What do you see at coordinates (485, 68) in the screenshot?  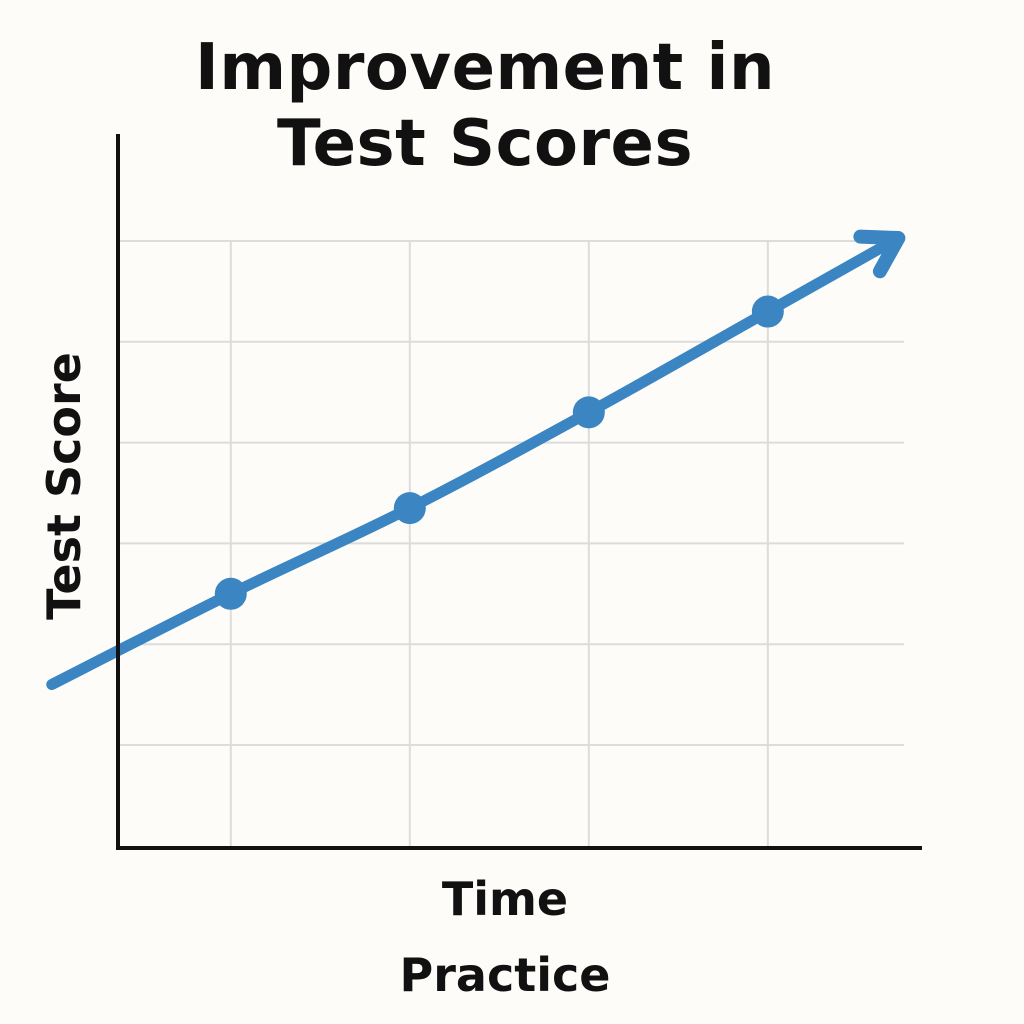 I see `chart-title-line-1: Improvement in` at bounding box center [485, 68].